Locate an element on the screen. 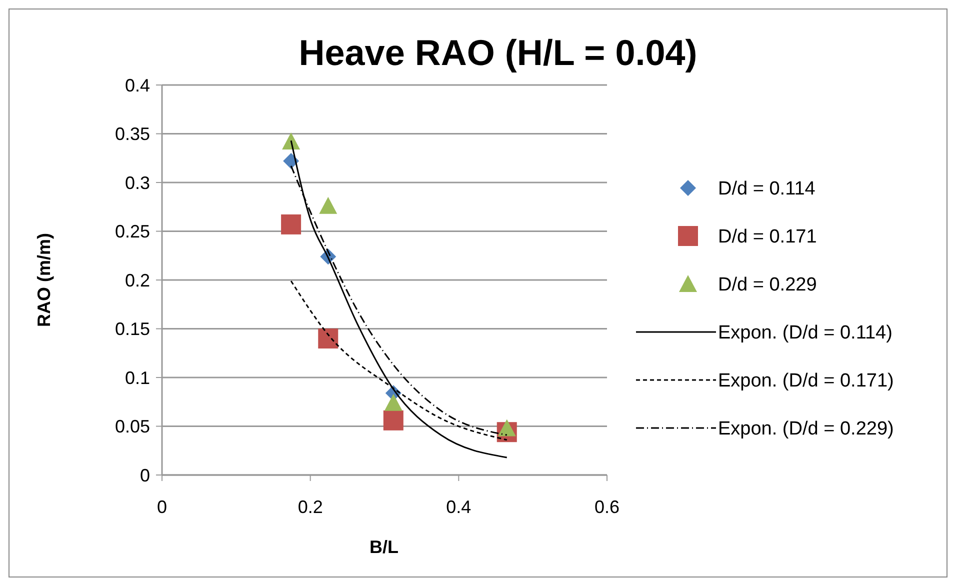  x-tick-label: 0.6 is located at coordinates (607, 507).